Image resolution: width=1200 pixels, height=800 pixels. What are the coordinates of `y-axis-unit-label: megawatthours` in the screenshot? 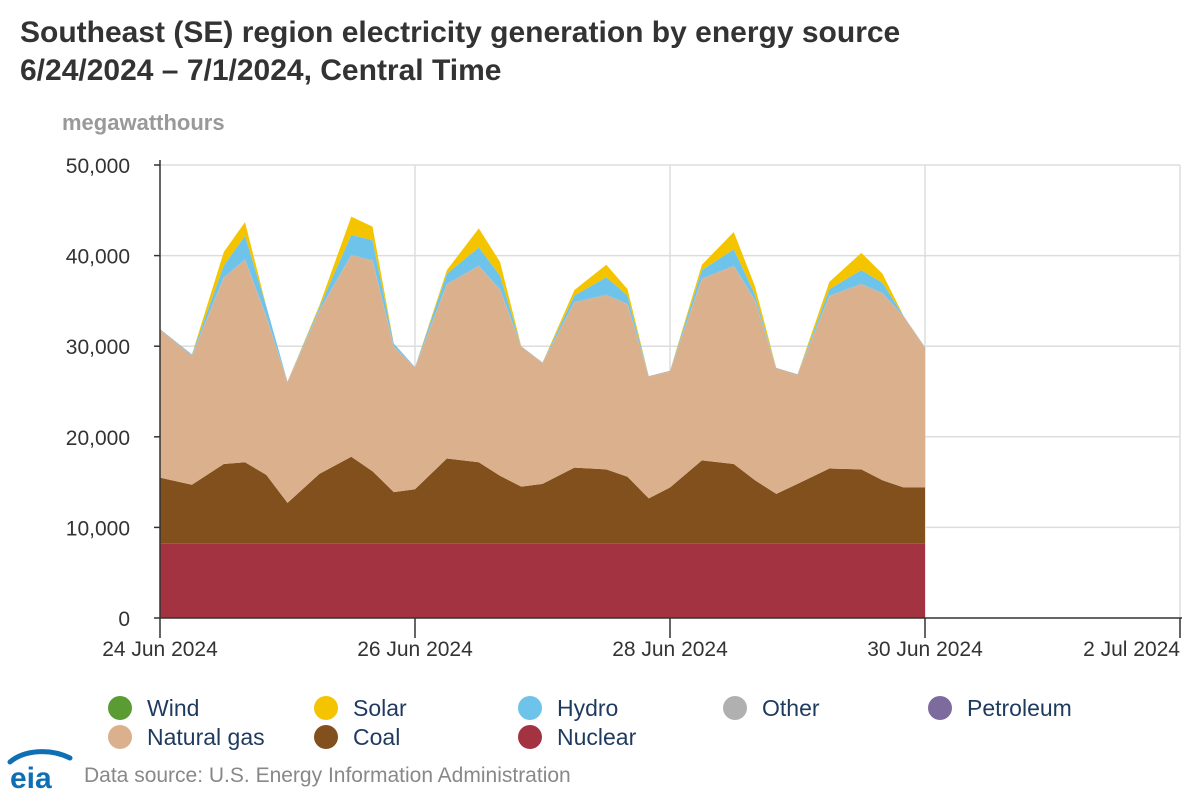 It's located at (143, 122).